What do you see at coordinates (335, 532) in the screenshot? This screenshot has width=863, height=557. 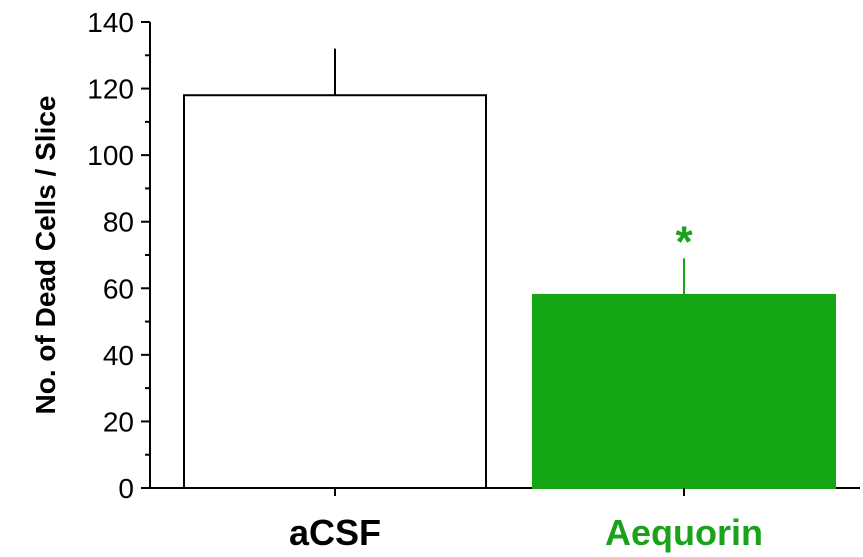 I see `x-tick-label: aCSF` at bounding box center [335, 532].